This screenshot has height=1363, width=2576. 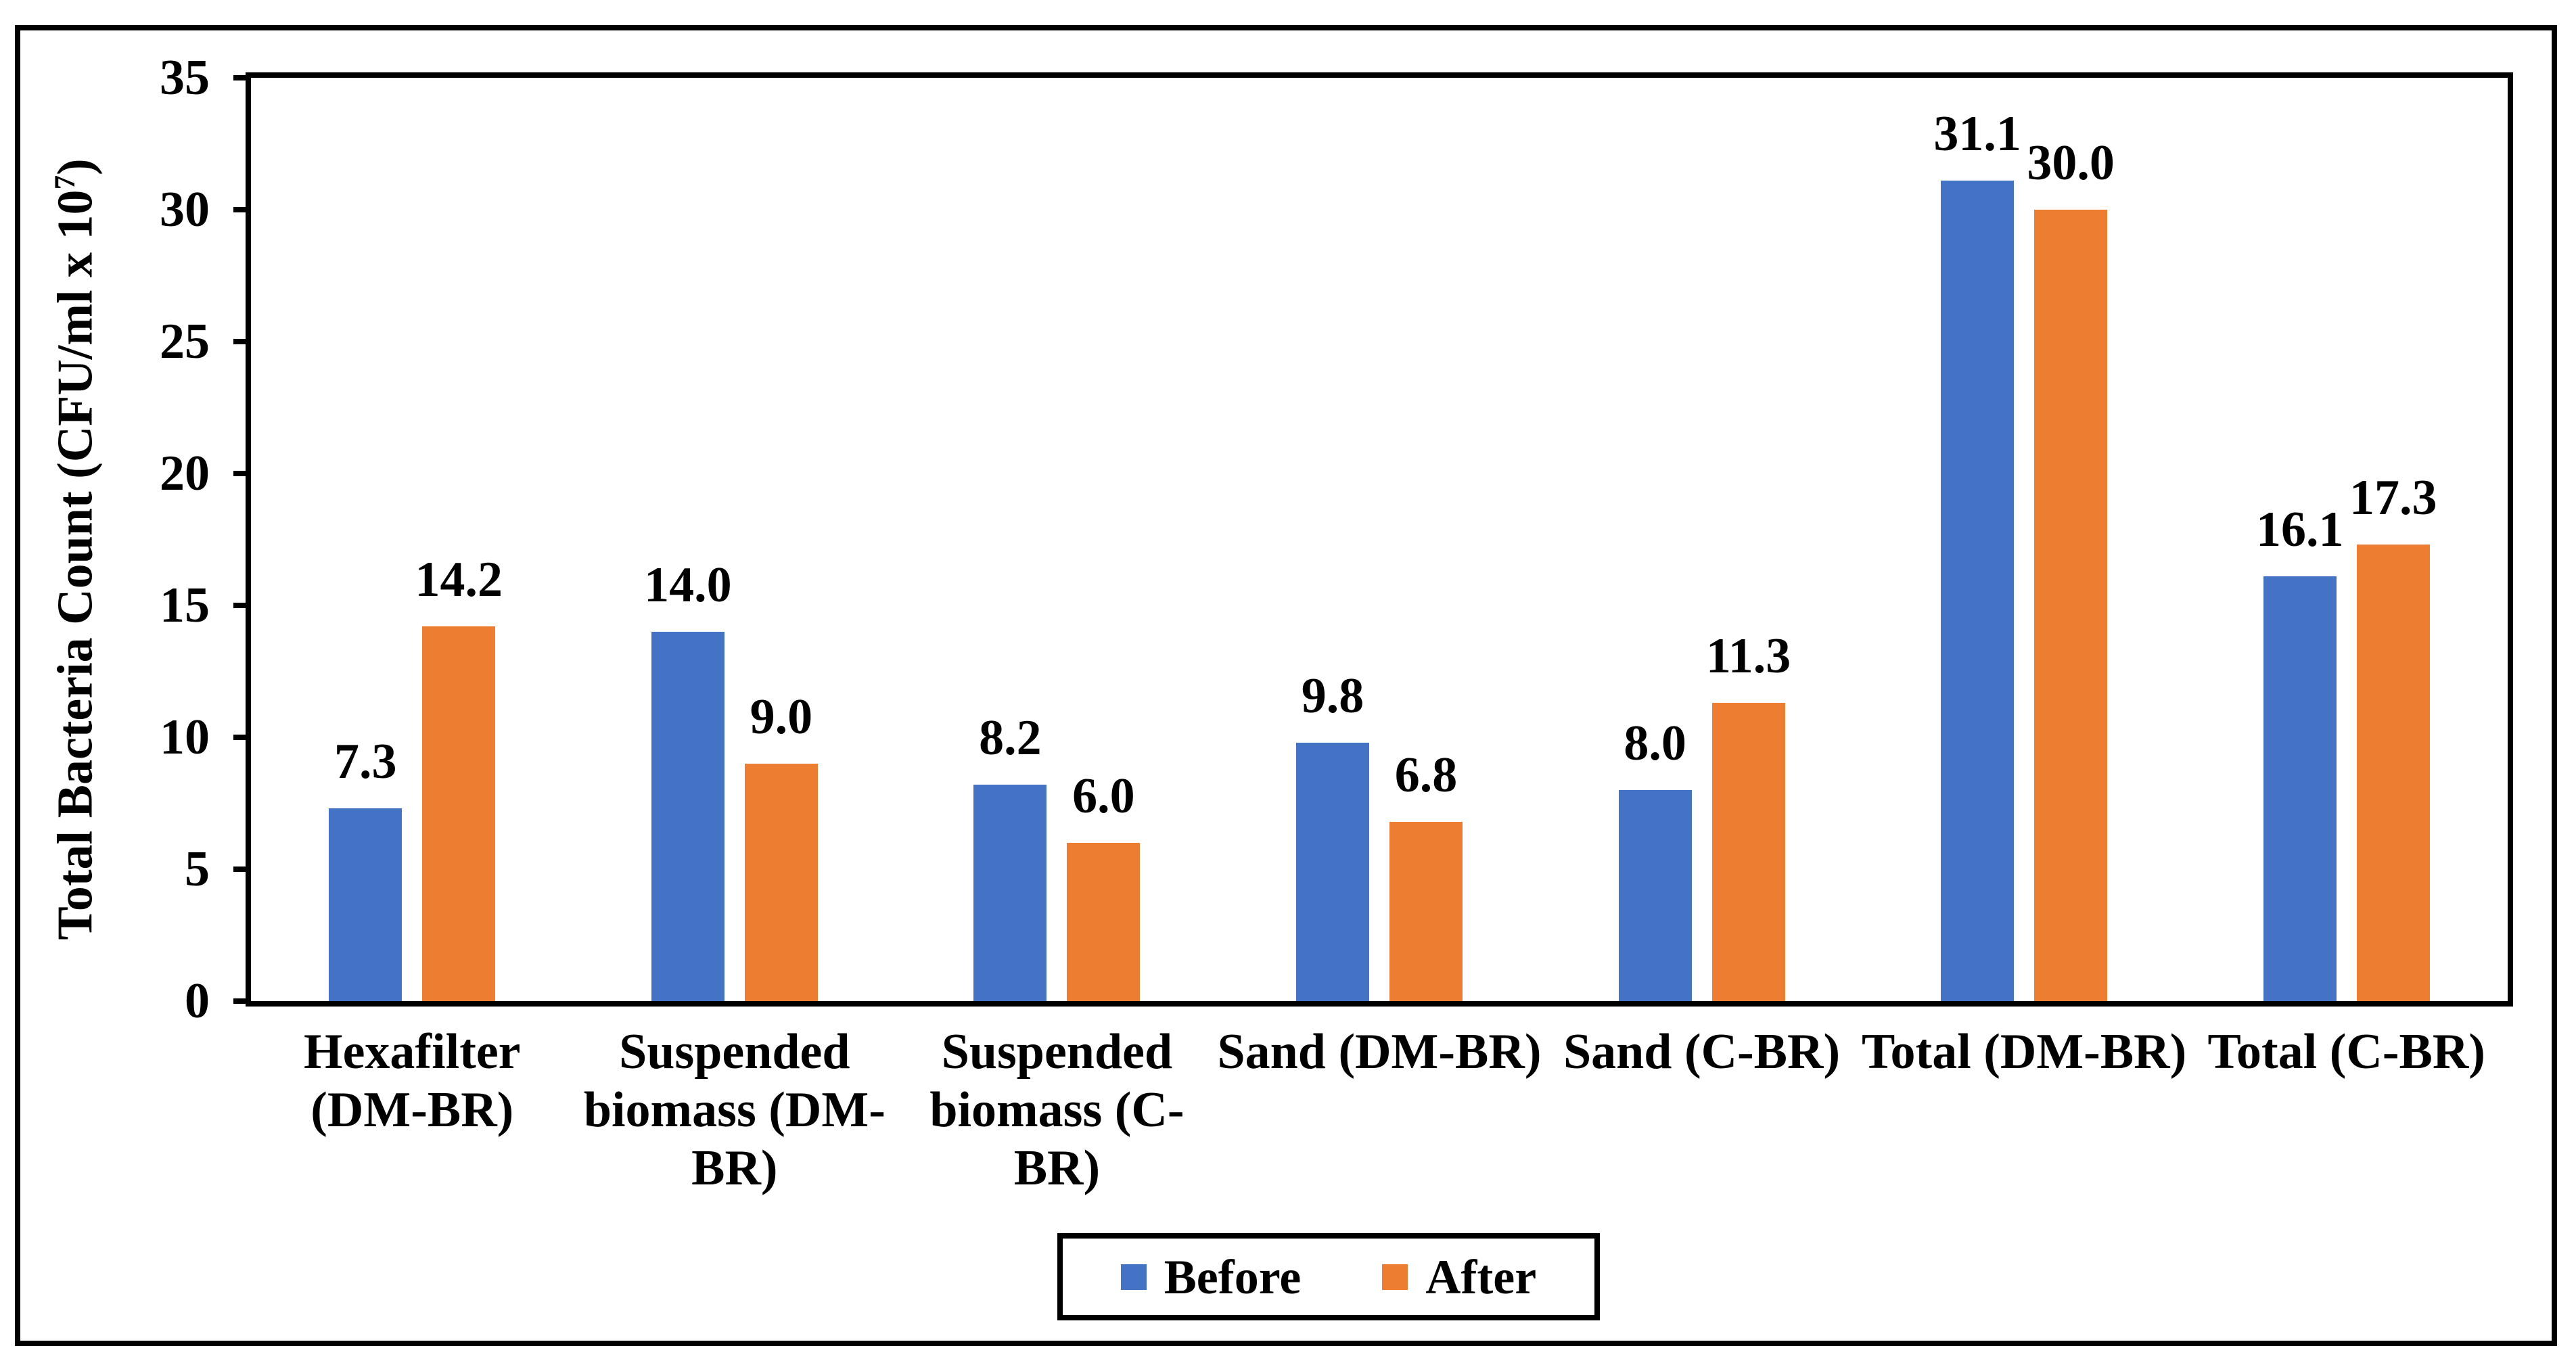 I want to click on y-axis-tick-label: 5, so click(x=197, y=869).